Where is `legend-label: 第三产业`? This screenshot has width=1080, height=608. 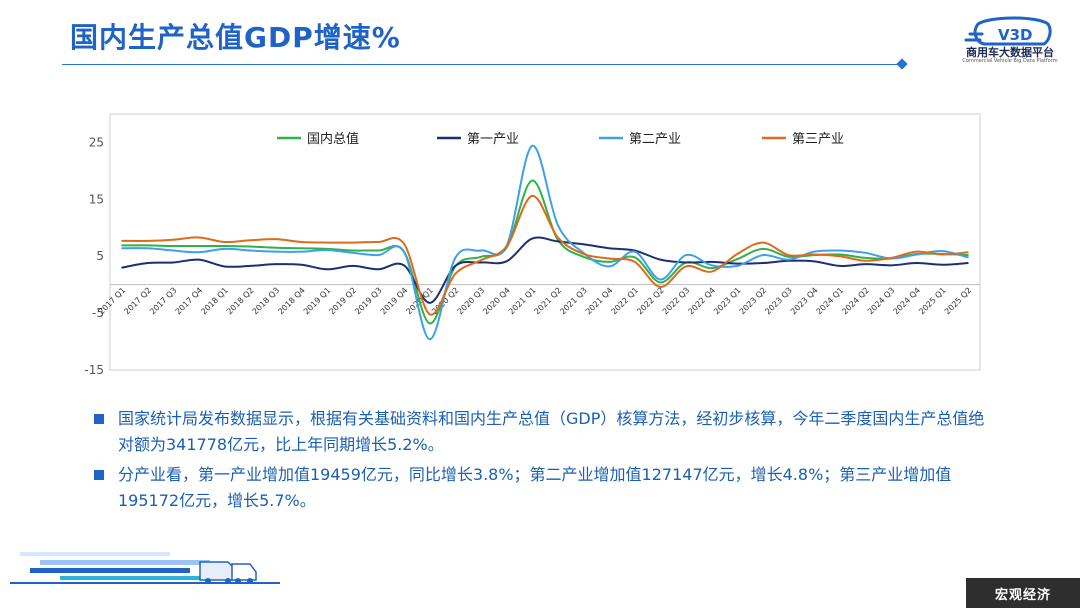 legend-label: 第三产业 is located at coordinates (818, 139).